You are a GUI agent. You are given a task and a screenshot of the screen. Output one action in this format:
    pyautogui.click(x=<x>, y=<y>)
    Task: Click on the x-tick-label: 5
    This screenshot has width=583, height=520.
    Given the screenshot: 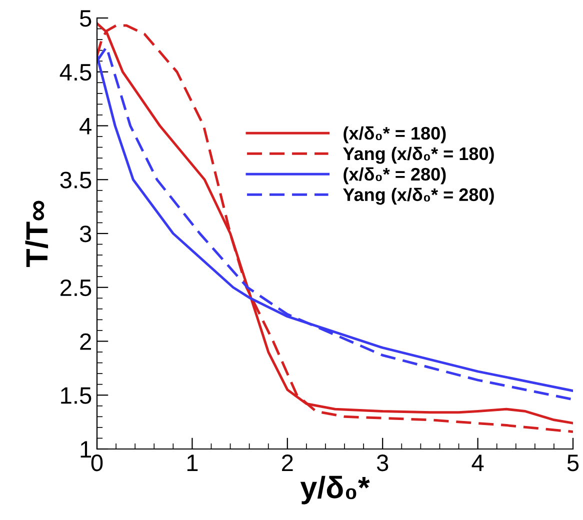 What is the action you would take?
    pyautogui.click(x=573, y=463)
    